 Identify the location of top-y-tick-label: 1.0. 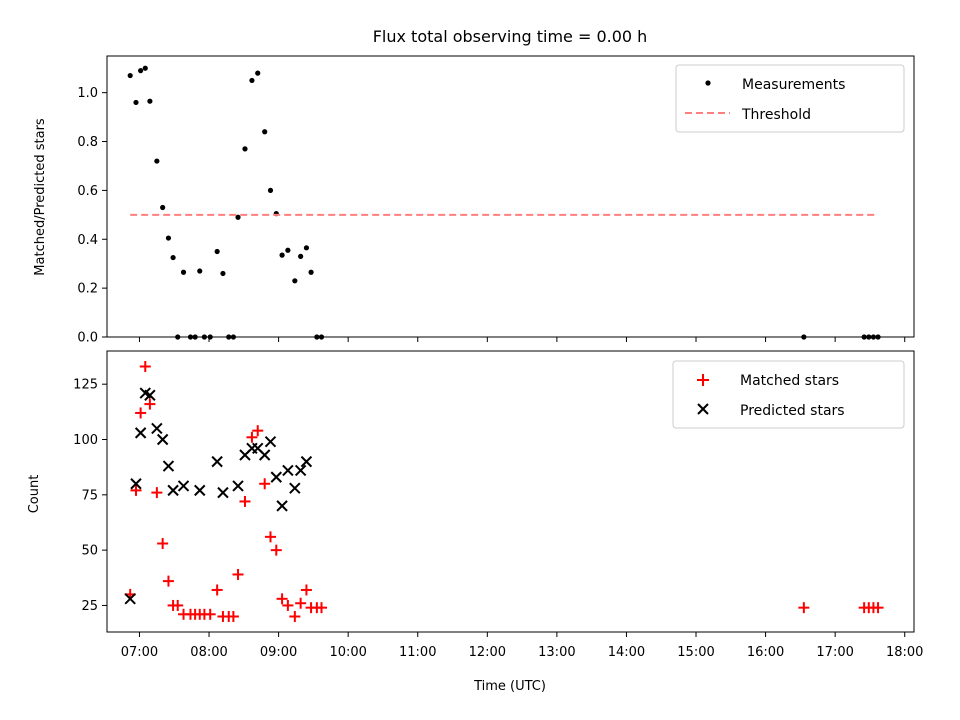
(87, 93).